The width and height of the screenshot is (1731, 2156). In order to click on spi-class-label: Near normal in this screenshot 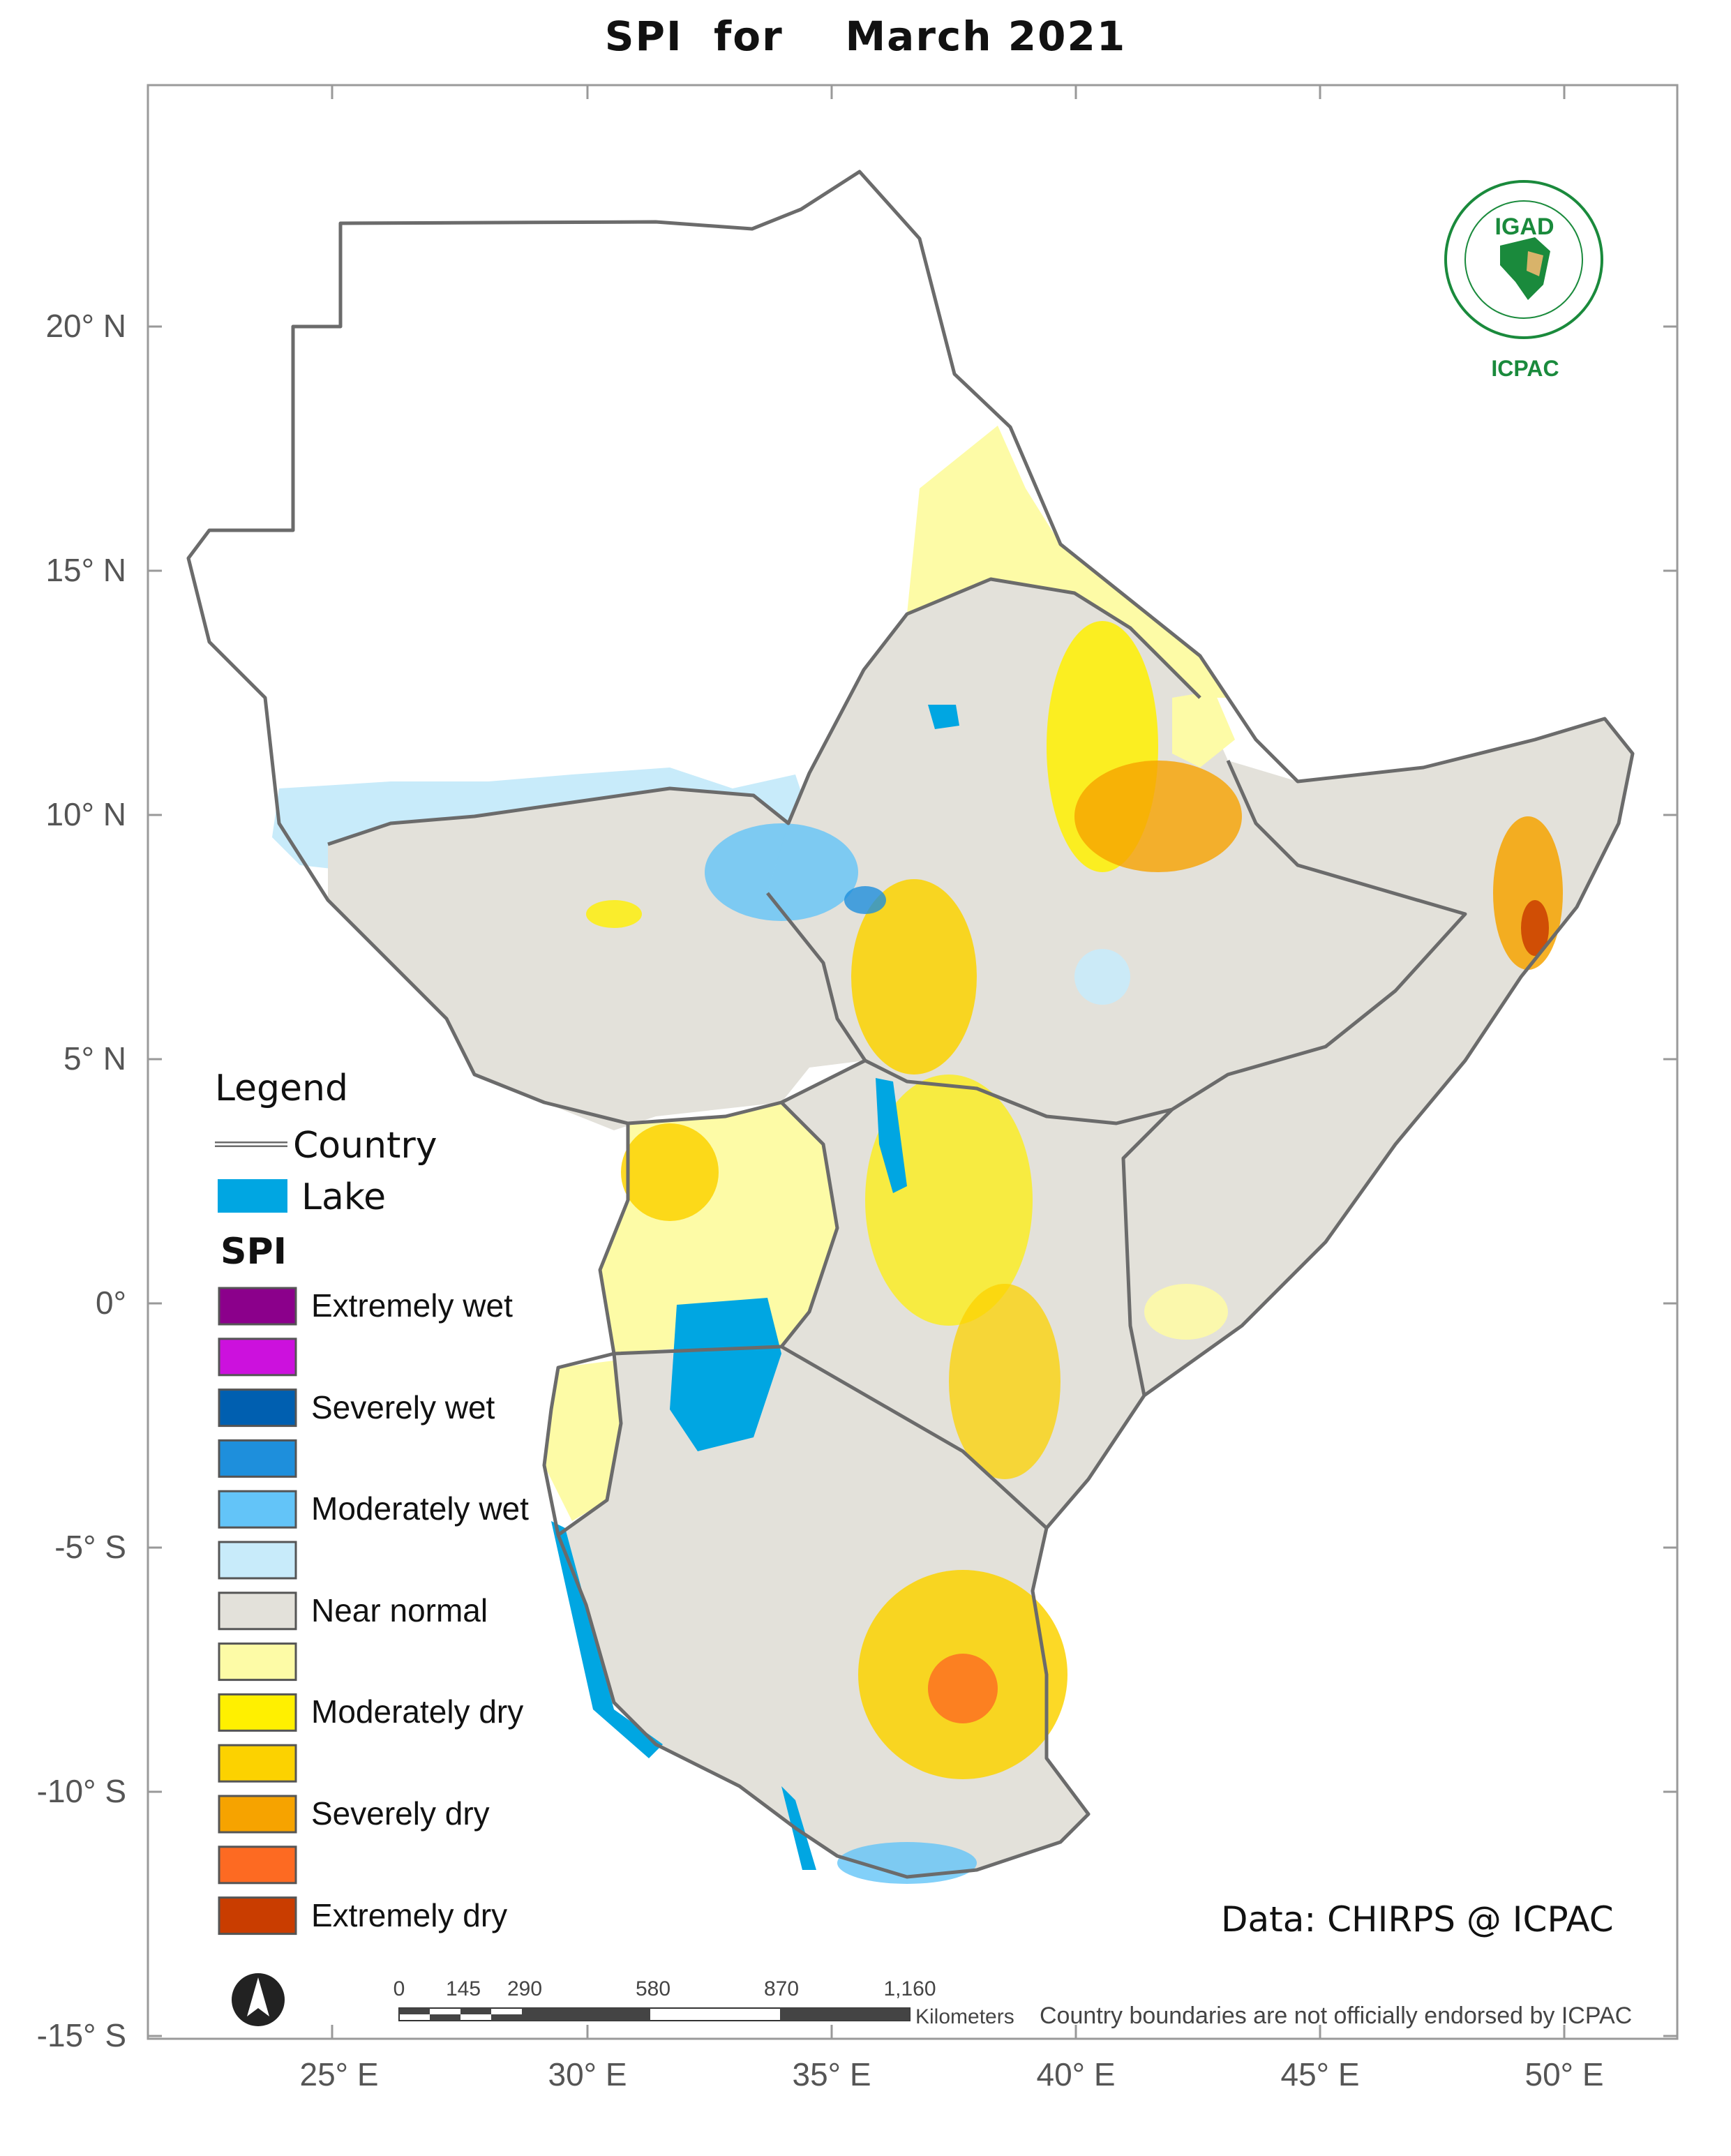, I will do `click(399, 1610)`.